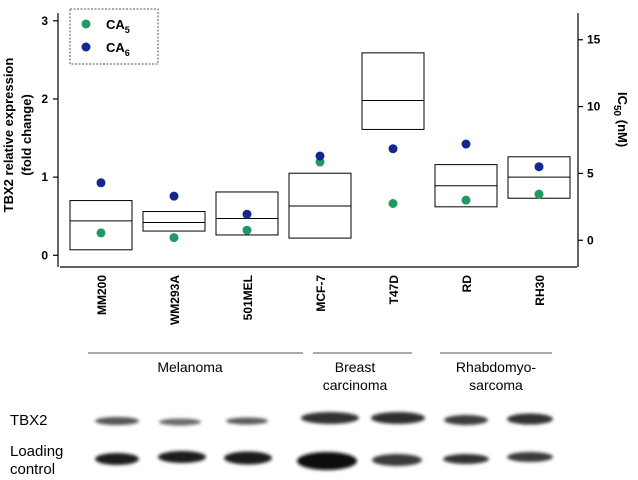 This screenshot has height=480, width=638. Describe the element at coordinates (86, 47) in the screenshot. I see `legend-marker-ca6` at that location.